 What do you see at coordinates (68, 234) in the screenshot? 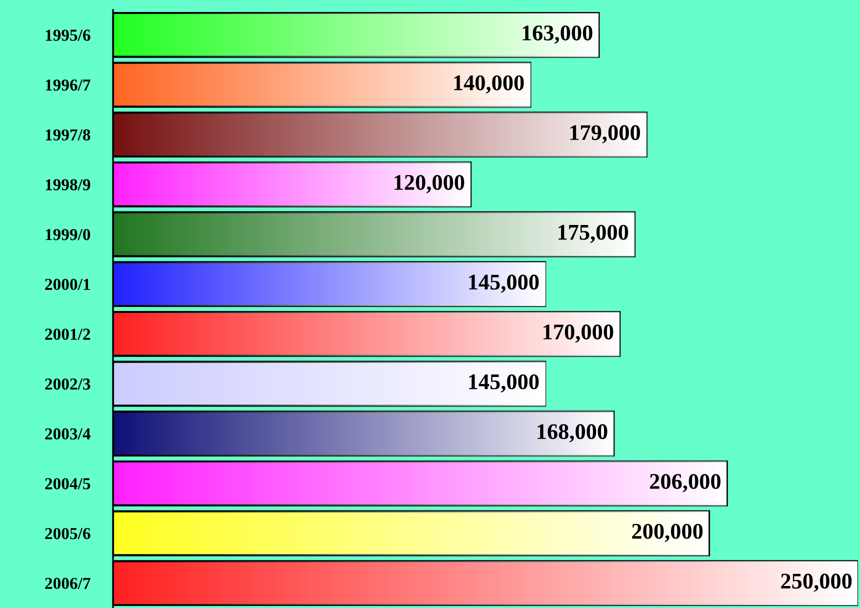
I see `y-tick-label: 1999/0` at bounding box center [68, 234].